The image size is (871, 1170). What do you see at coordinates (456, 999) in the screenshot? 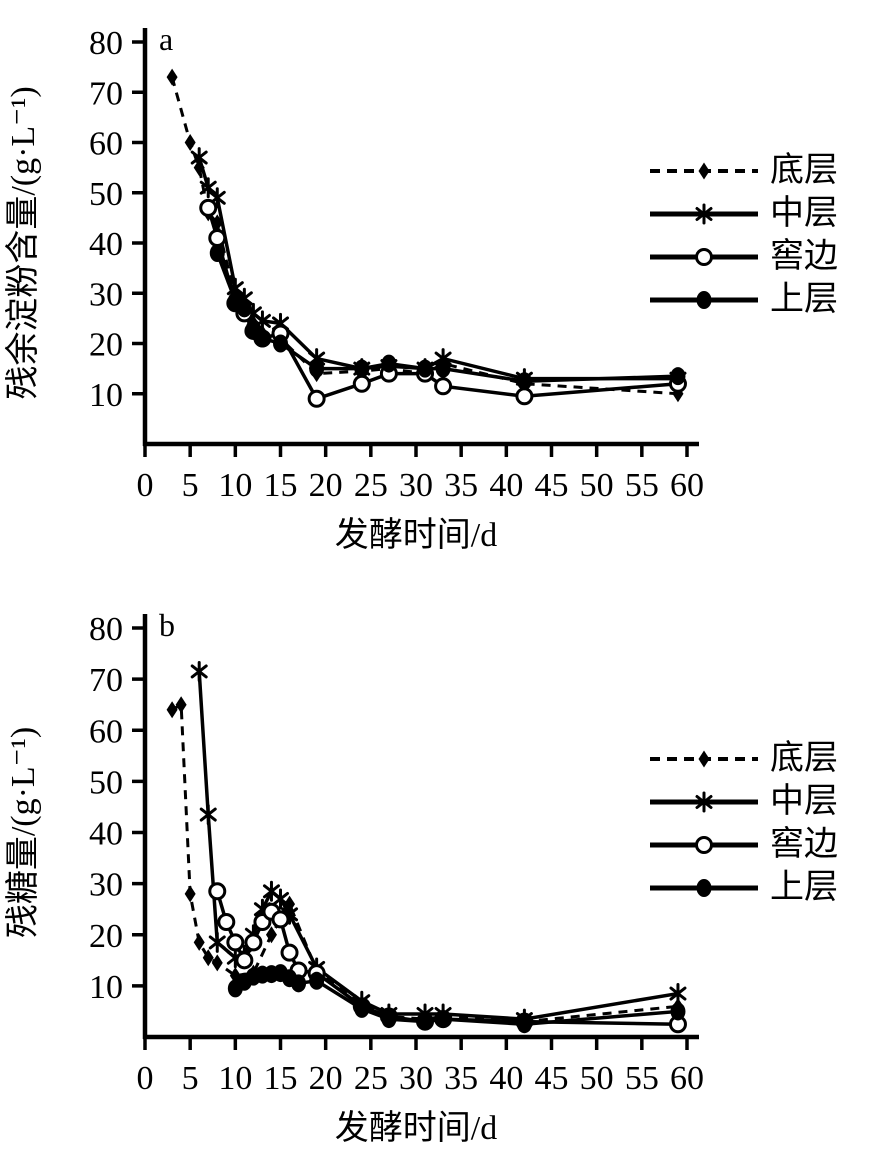
I see `series-markers-top-layer` at bounding box center [456, 999].